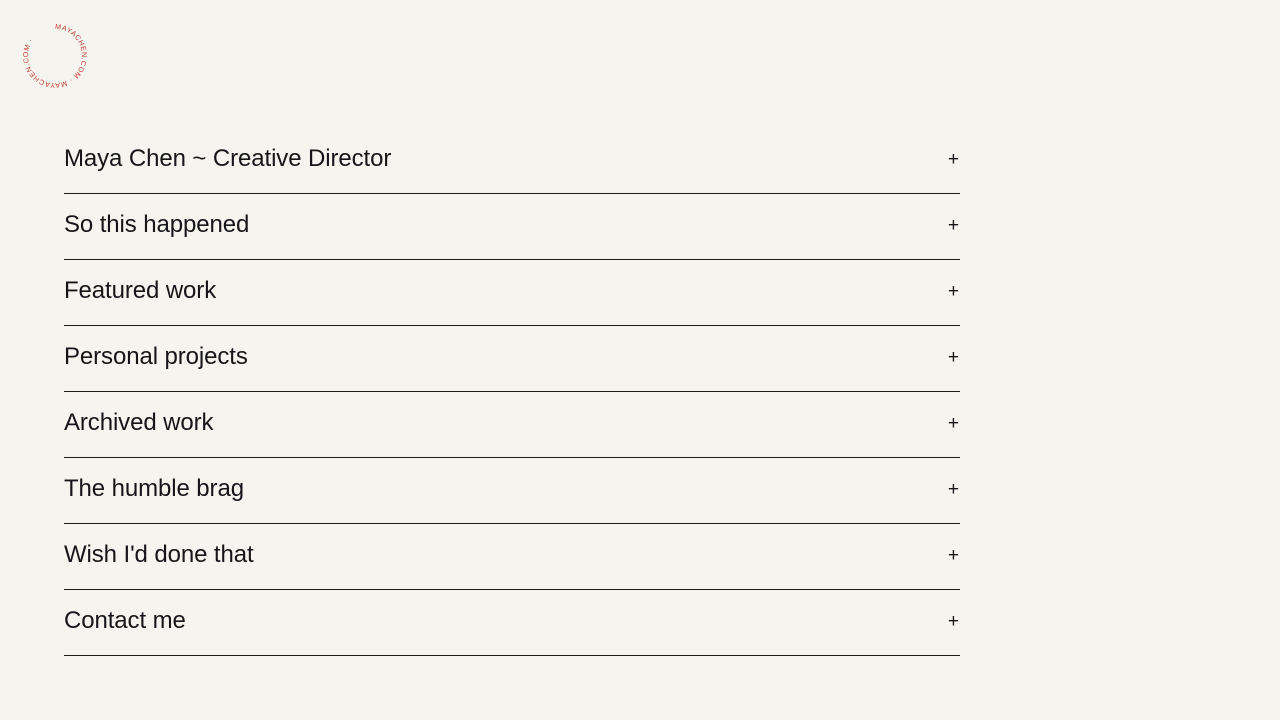 This screenshot has height=720, width=1280. Describe the element at coordinates (512, 227) in the screenshot. I see `accordion-item-so-this-happened: So this happened +` at that location.